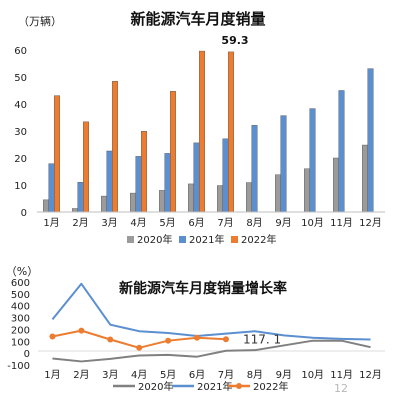  Describe the element at coordinates (370, 140) in the screenshot. I see `bar-2021年-12月` at that location.